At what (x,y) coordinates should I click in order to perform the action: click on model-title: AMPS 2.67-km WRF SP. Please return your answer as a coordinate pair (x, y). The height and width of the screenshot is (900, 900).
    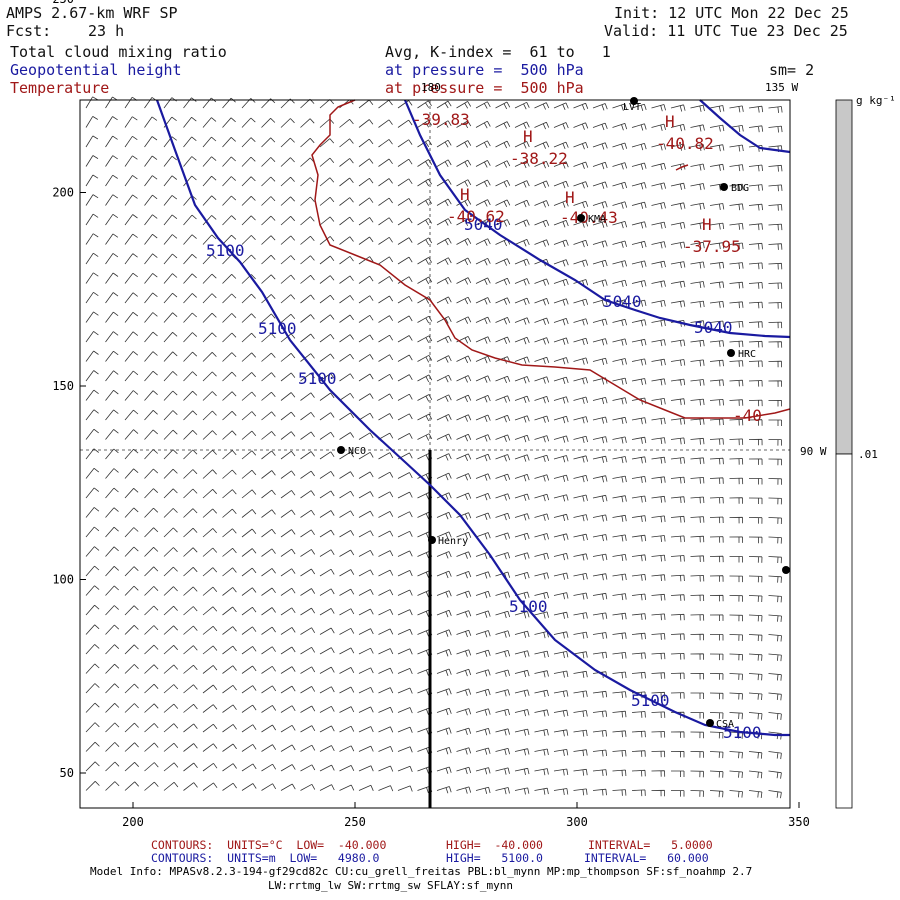
    Looking at the image, I should click on (92, 13).